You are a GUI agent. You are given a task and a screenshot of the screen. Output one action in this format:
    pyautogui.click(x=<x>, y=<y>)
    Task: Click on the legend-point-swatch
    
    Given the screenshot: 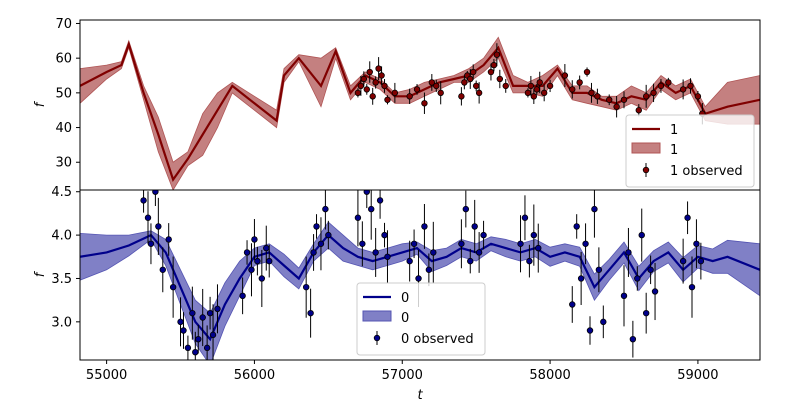 What is the action you would take?
    pyautogui.click(x=646, y=170)
    